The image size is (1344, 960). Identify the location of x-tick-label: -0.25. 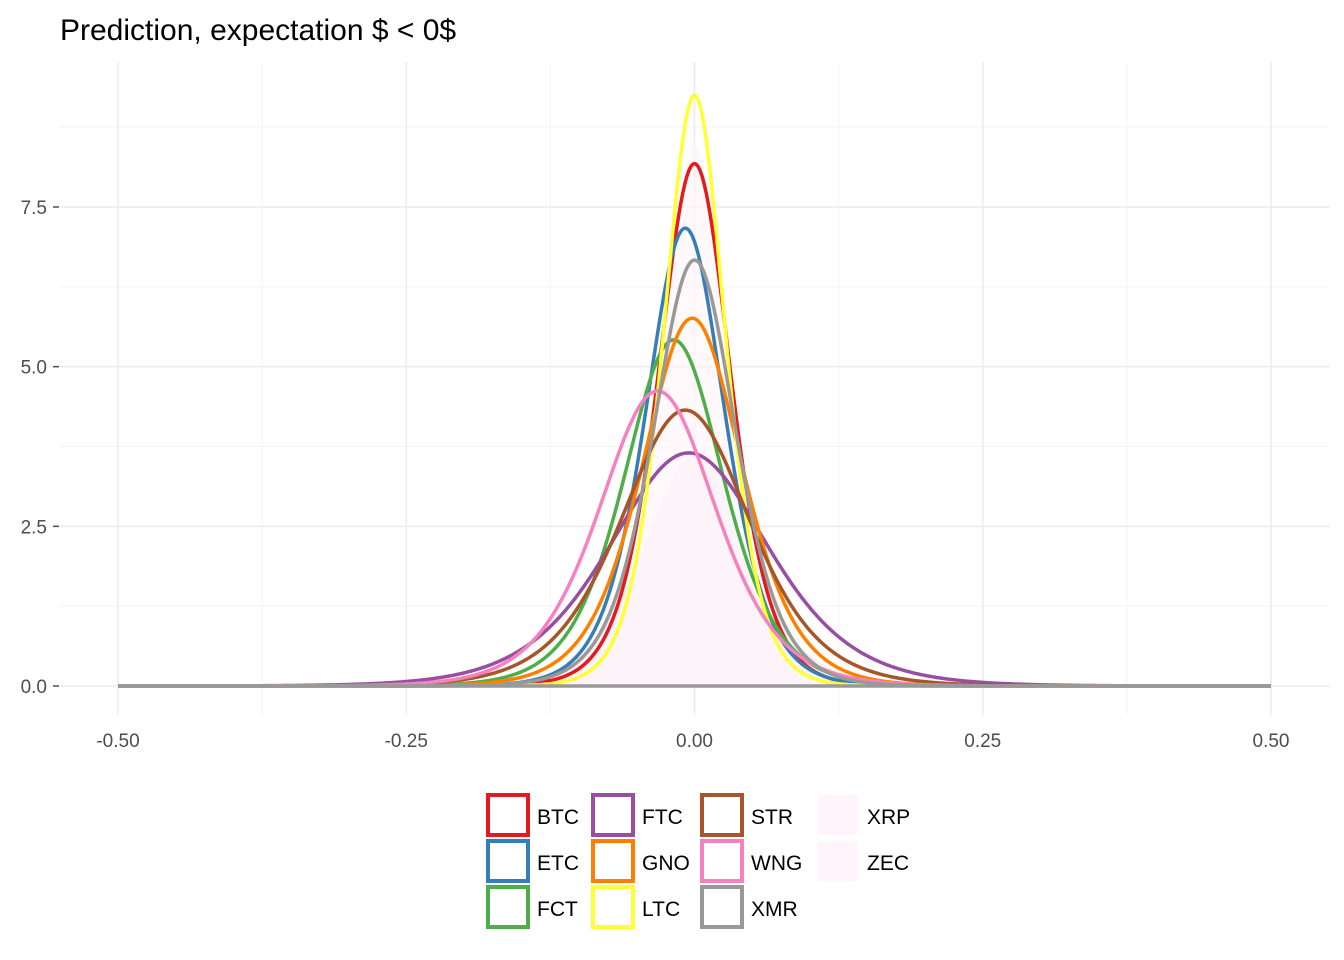
(406, 741).